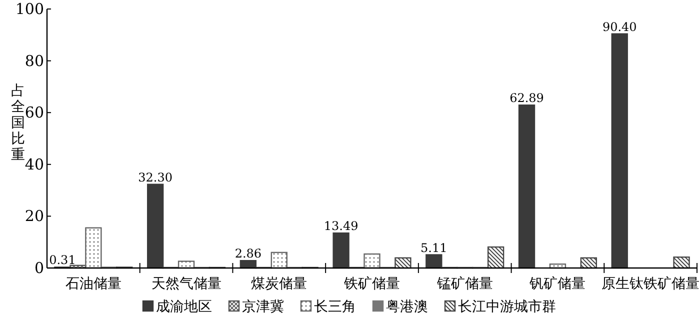 The width and height of the screenshot is (700, 324). Describe the element at coordinates (335, 307) in the screenshot. I see `legend-label: 长三角` at that location.